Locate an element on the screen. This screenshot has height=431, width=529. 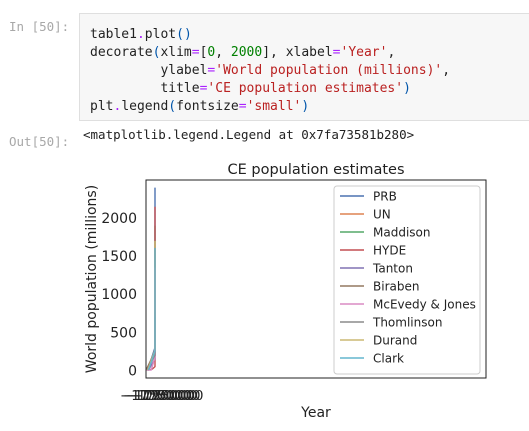
legend-label: Clark is located at coordinates (388, 359).